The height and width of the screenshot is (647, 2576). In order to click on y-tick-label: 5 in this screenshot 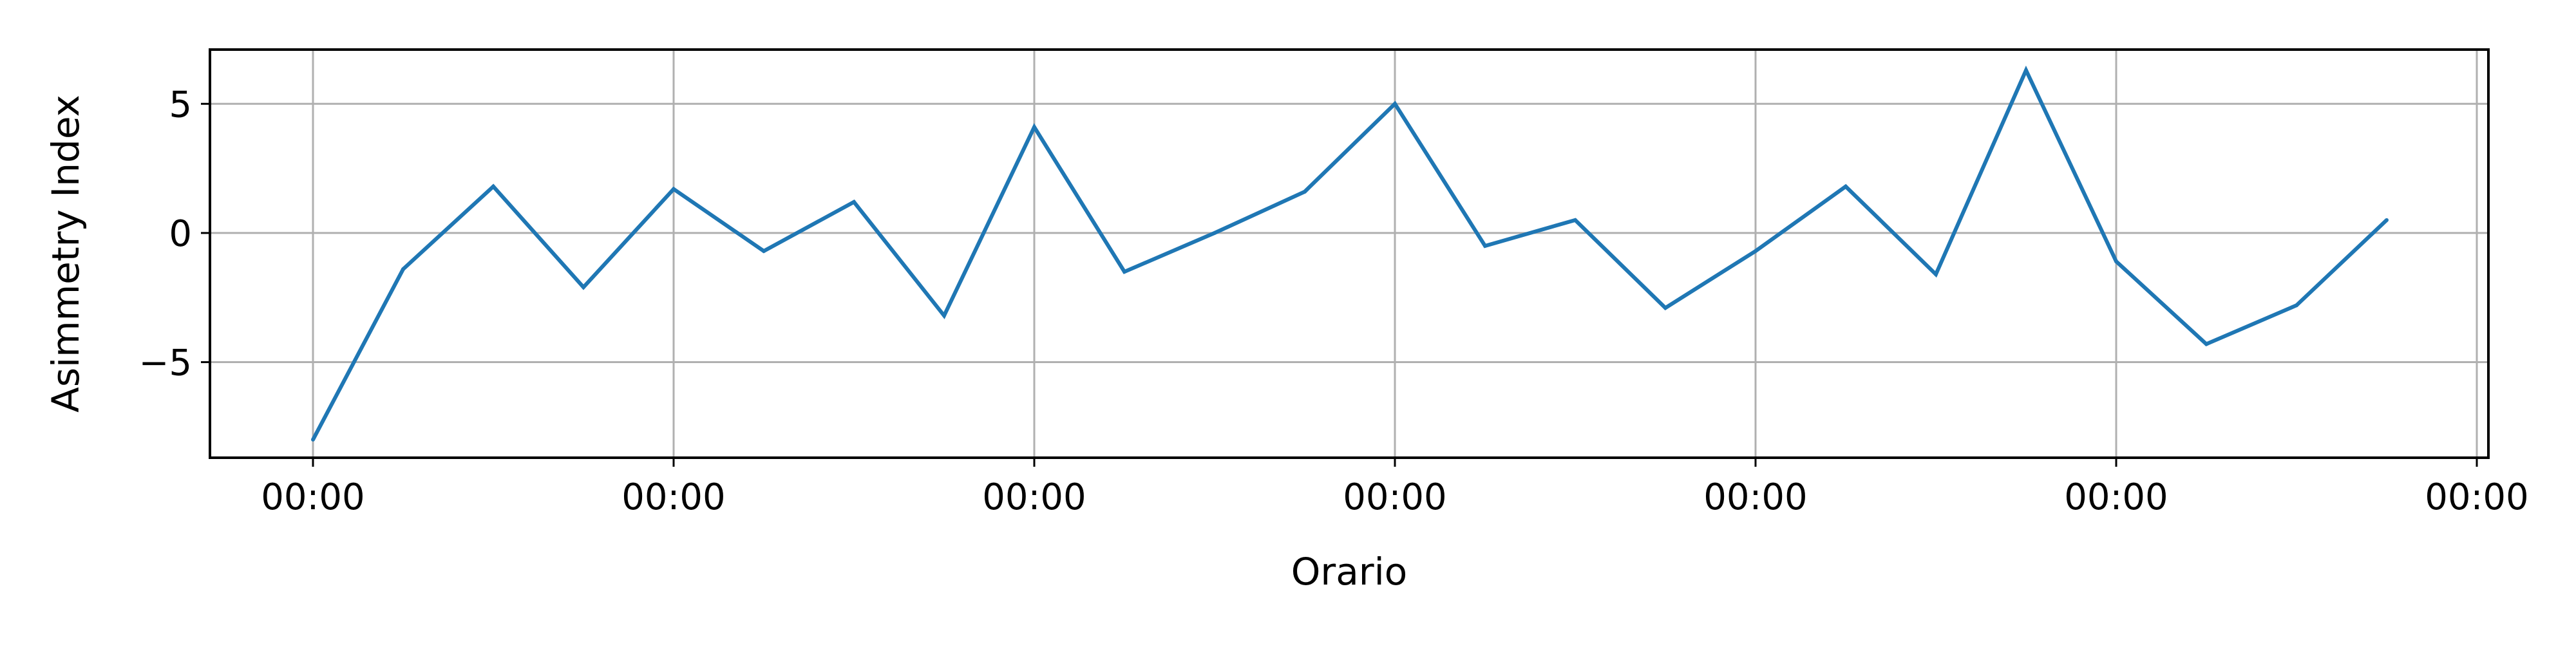, I will do `click(181, 105)`.